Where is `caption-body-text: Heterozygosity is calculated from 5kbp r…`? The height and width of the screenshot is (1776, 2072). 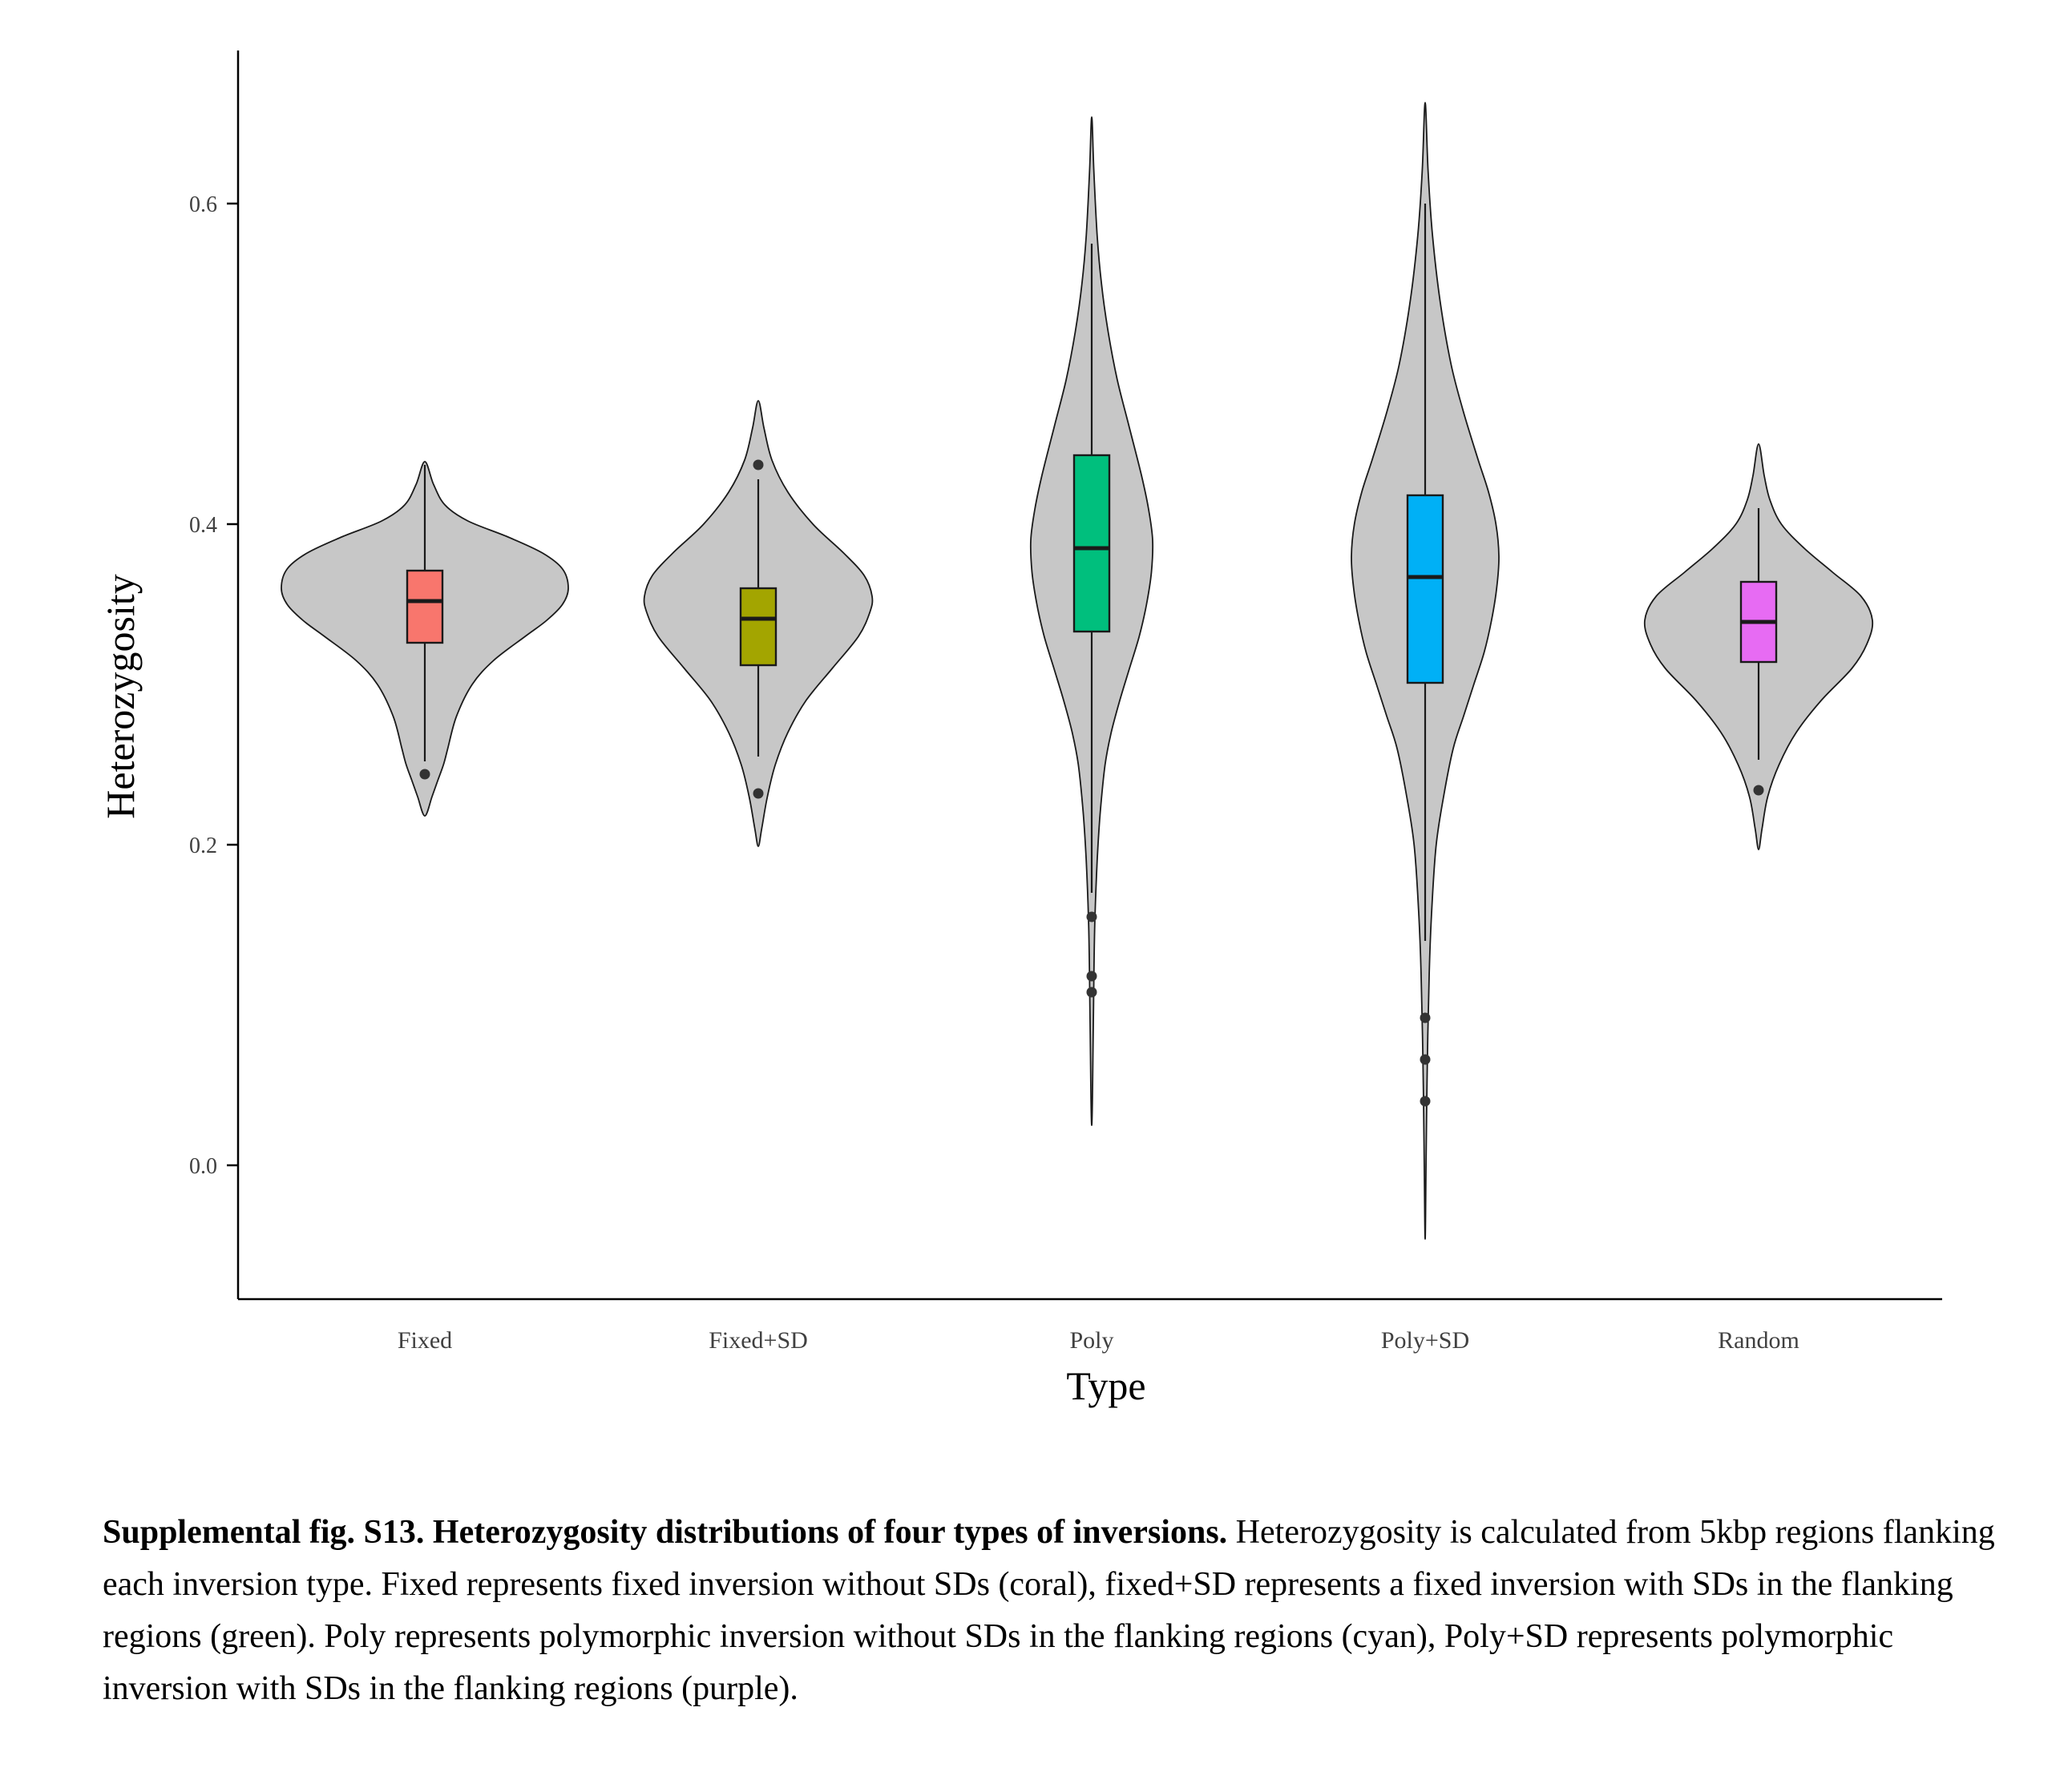
caption-body-text: Heterozygosity is calculated from 5kbp r… is located at coordinates (1049, 1611).